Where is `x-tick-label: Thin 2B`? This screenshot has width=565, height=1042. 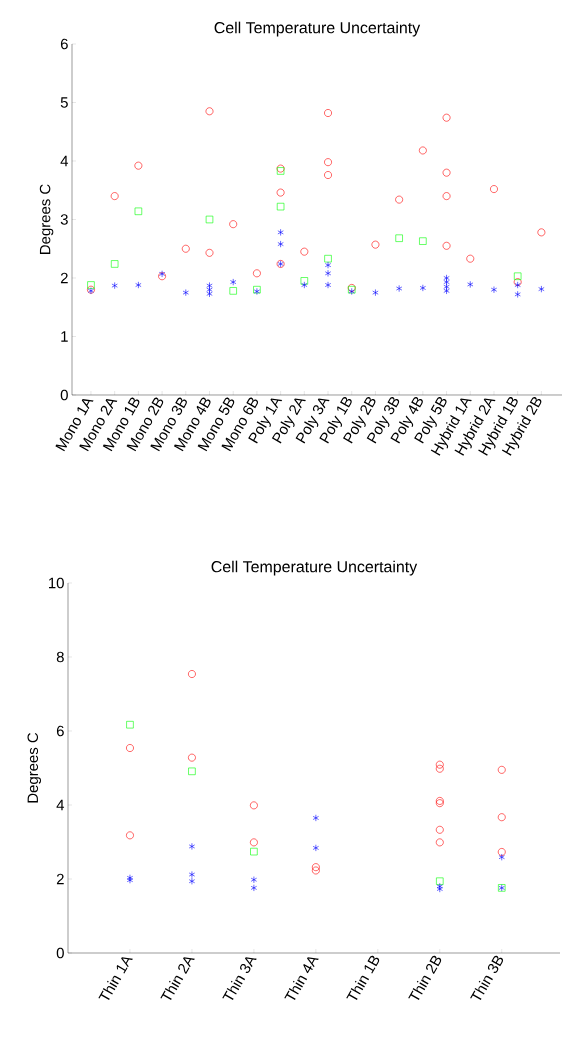 x-tick-label: Thin 2B is located at coordinates (425, 978).